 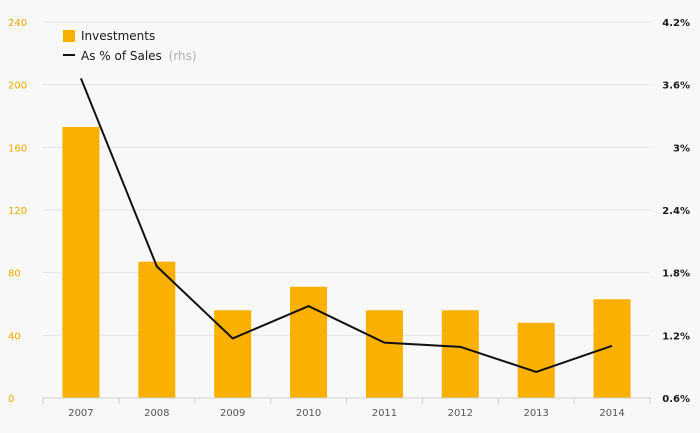 I want to click on right-axis-ticks: 0.6% 1.2% 1.8% 2.4% 3% 3.6% 4.2%, so click(x=676, y=211).